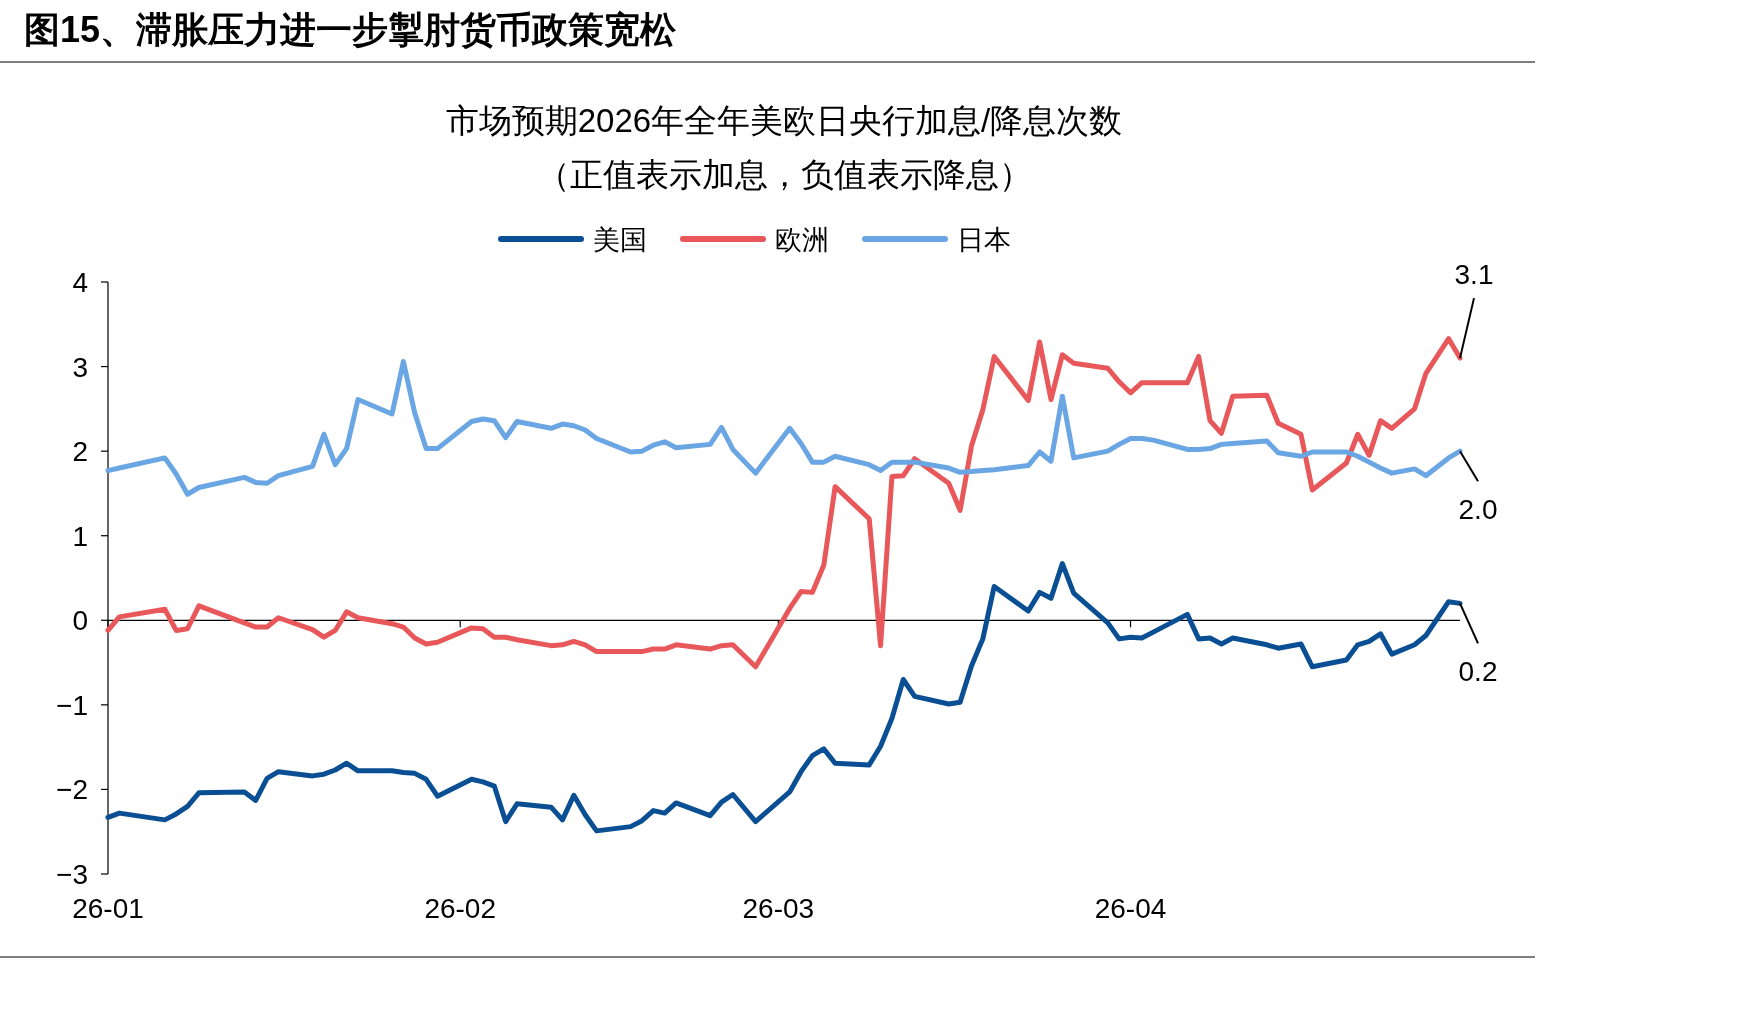  I want to click on y-tick-label: 4, so click(80, 282).